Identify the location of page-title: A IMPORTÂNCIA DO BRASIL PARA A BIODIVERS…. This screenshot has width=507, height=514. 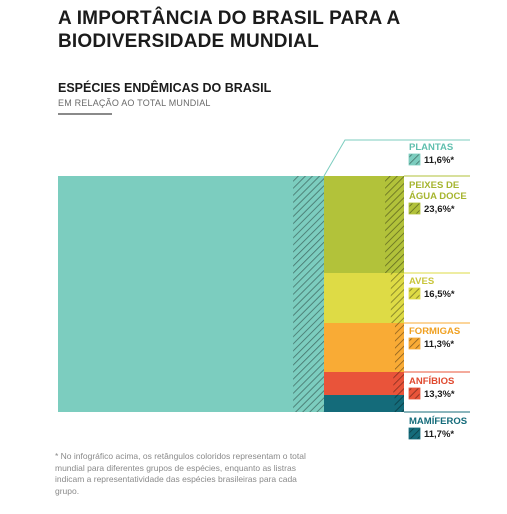
(229, 30).